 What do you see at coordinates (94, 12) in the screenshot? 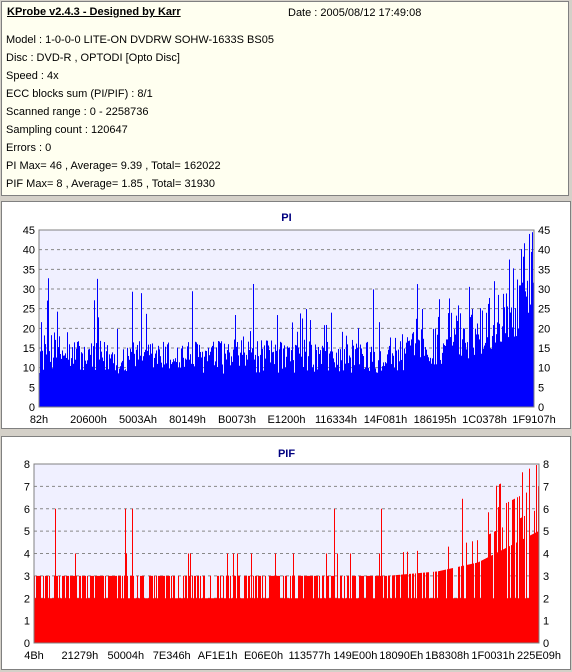
I see `app-title: KProbe v2.4.3 - Designed by Karr` at bounding box center [94, 12].